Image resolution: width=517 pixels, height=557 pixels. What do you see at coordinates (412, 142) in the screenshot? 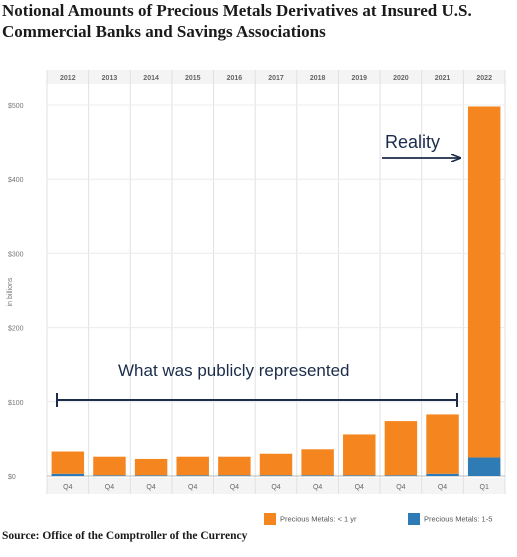
I see `reality-annotation: Reality` at bounding box center [412, 142].